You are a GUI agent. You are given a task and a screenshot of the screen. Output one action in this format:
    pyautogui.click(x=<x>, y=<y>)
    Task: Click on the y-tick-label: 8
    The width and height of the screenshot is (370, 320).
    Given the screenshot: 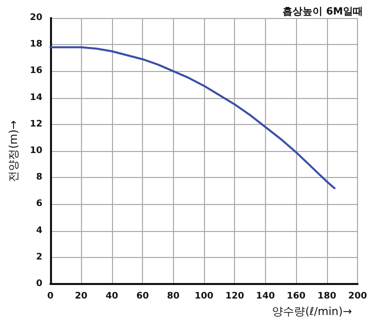 What is the action you would take?
    pyautogui.click(x=39, y=177)
    